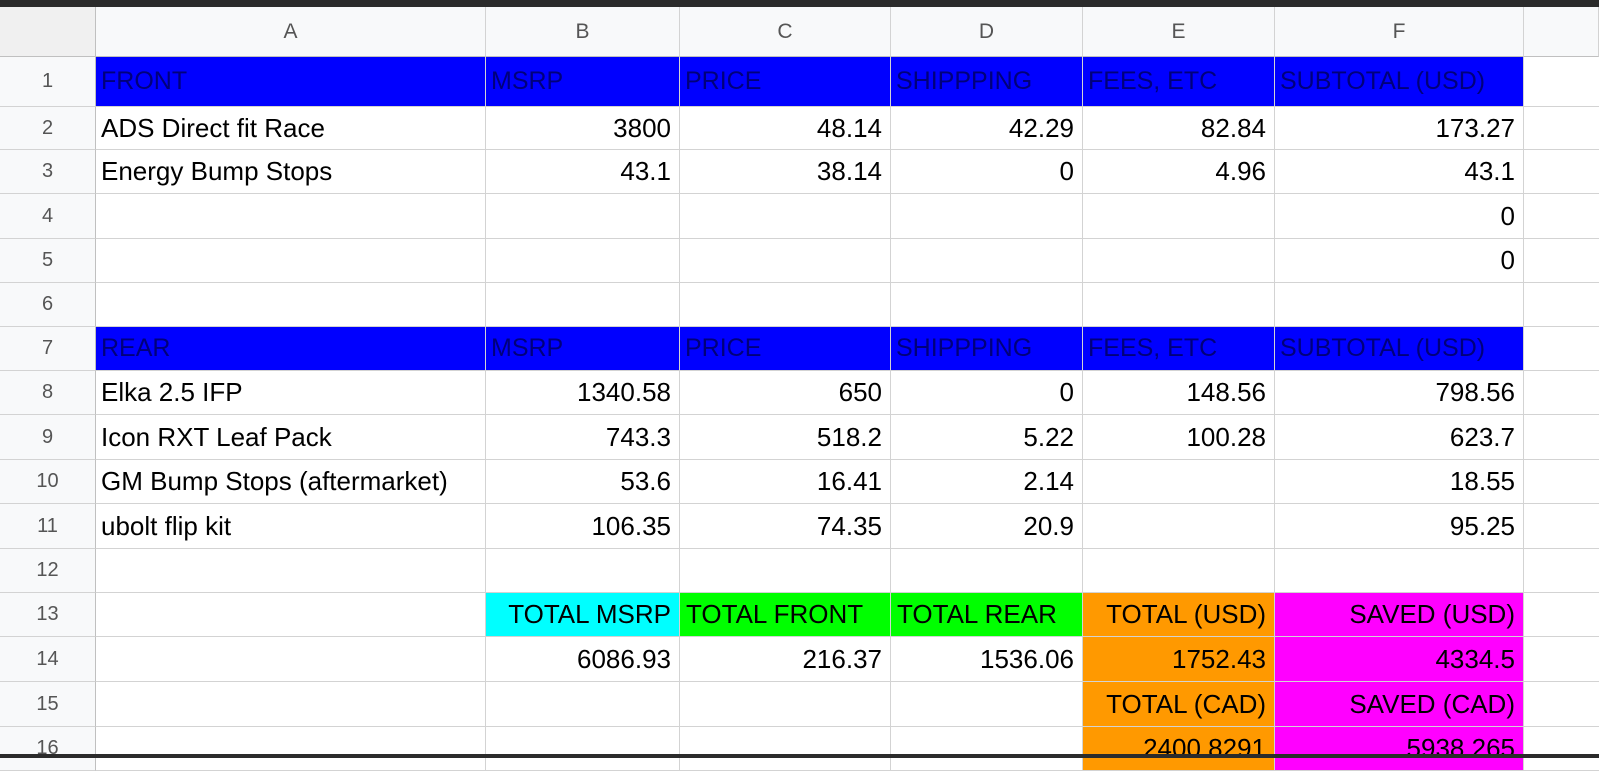 This screenshot has height=771, width=1599. Describe the element at coordinates (291, 704) in the screenshot. I see `cell-a15` at that location.